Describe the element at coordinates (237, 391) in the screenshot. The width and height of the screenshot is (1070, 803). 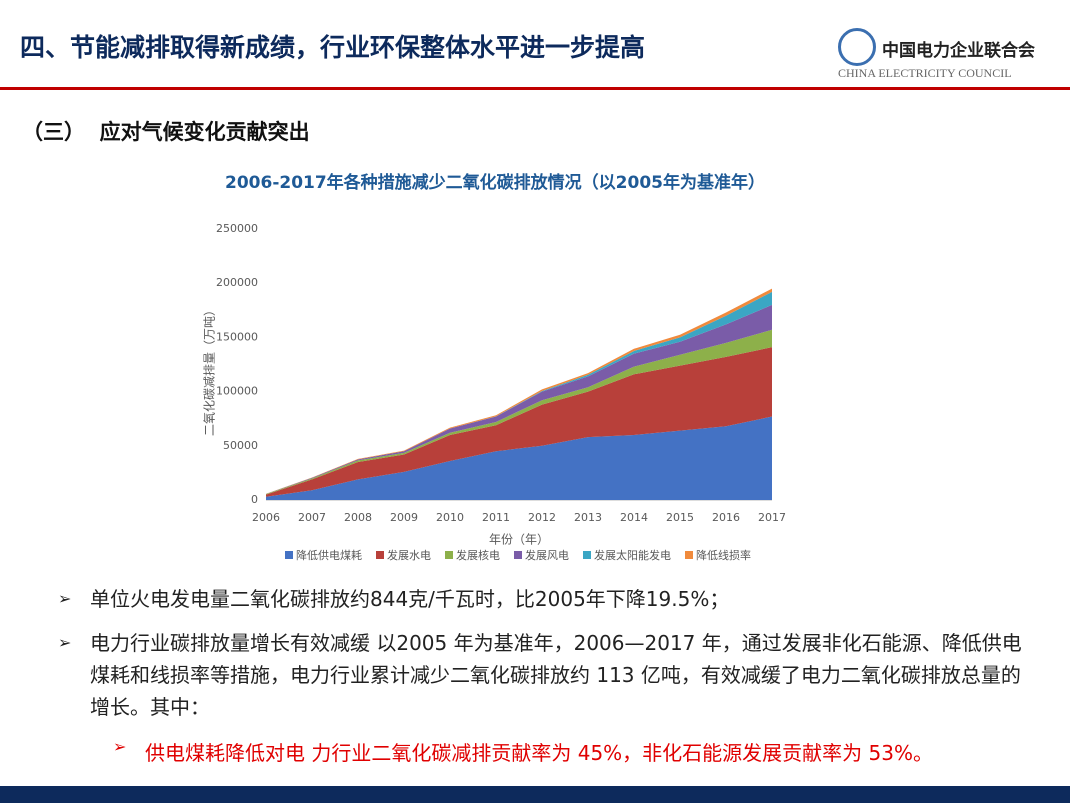
I see `y-tick-label: 100000` at that location.